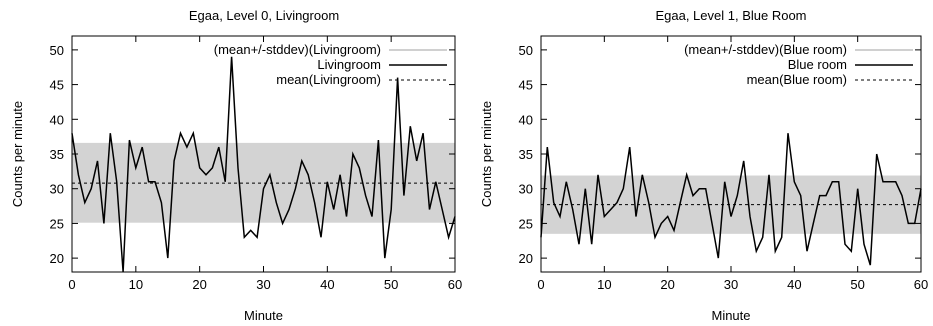 Image resolution: width=933 pixels, height=326 pixels. I want to click on legend-label: (mean+/-stddev)(Blue room), so click(765, 49).